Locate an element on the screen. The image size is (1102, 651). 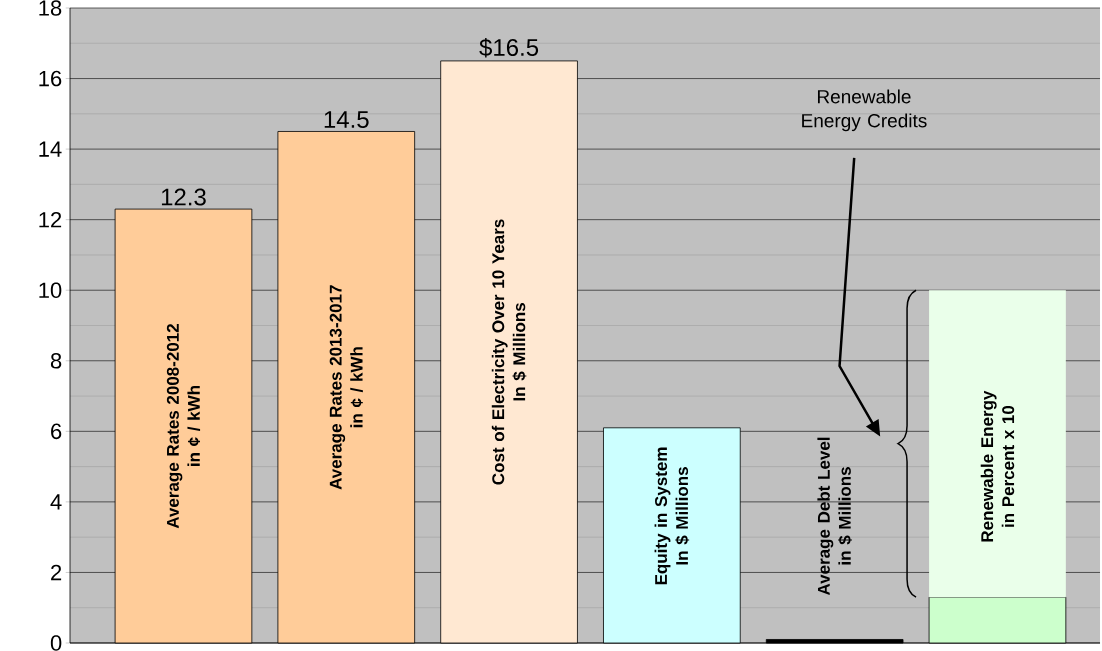
x-tick-label: Average Debt Level in $ Millions is located at coordinates (834, 516).